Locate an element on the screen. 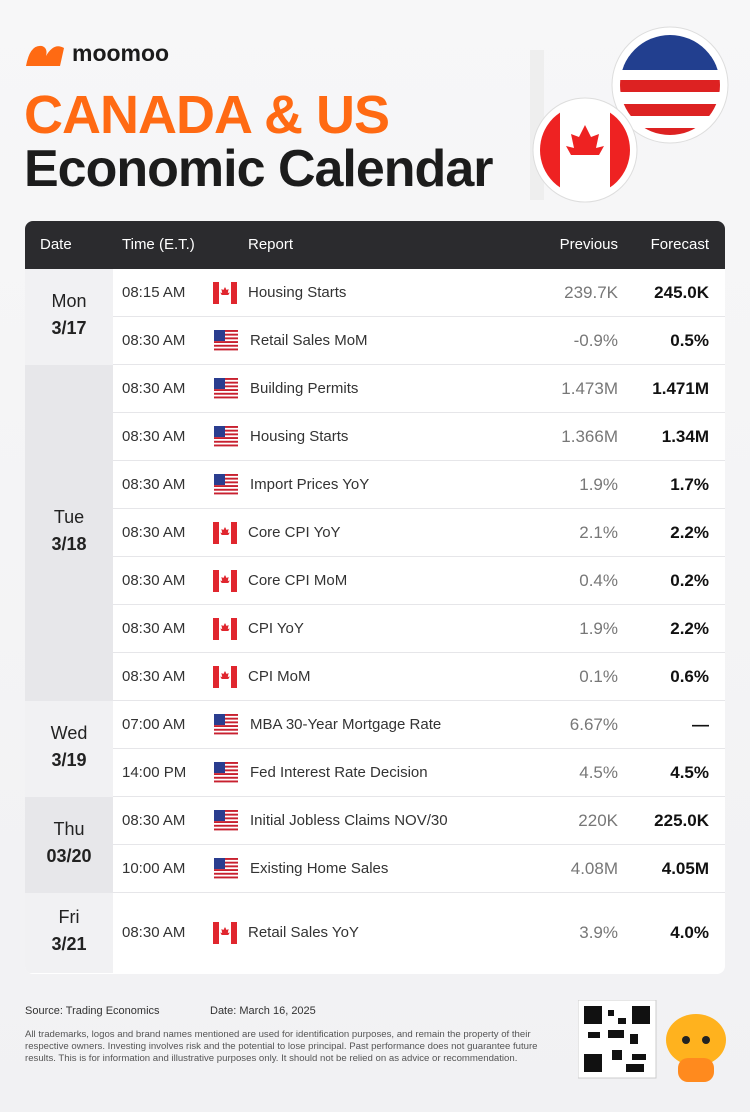 The image size is (750, 1112). time: 07:00 AM is located at coordinates (154, 724).